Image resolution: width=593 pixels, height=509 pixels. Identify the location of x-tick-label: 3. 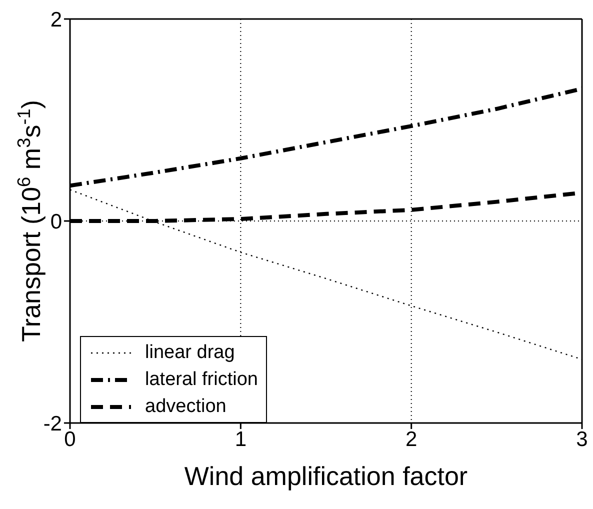
(582, 439).